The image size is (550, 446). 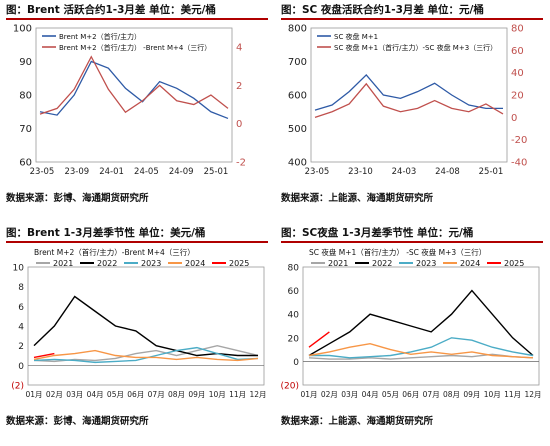 I want to click on y-right-tick-label: -2, so click(x=241, y=163).